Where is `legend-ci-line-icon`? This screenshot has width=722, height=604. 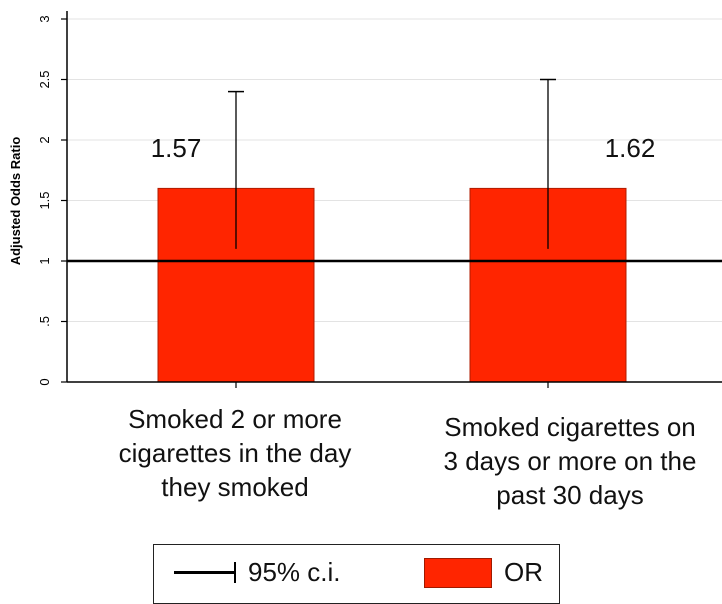 legend-ci-line-icon is located at coordinates (205, 572).